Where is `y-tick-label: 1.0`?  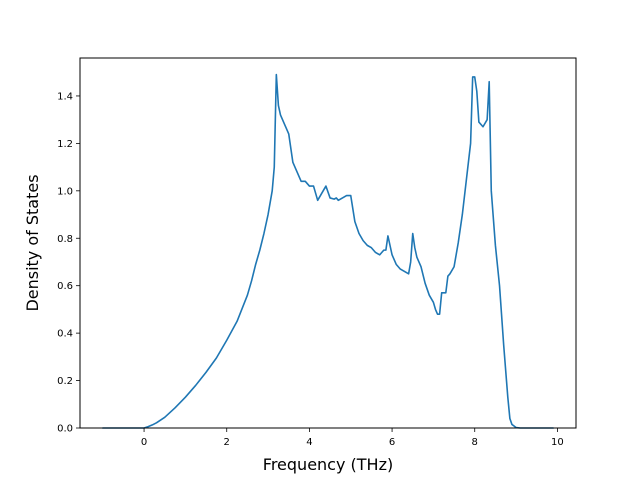
y-tick-label: 1.0 is located at coordinates (65, 191).